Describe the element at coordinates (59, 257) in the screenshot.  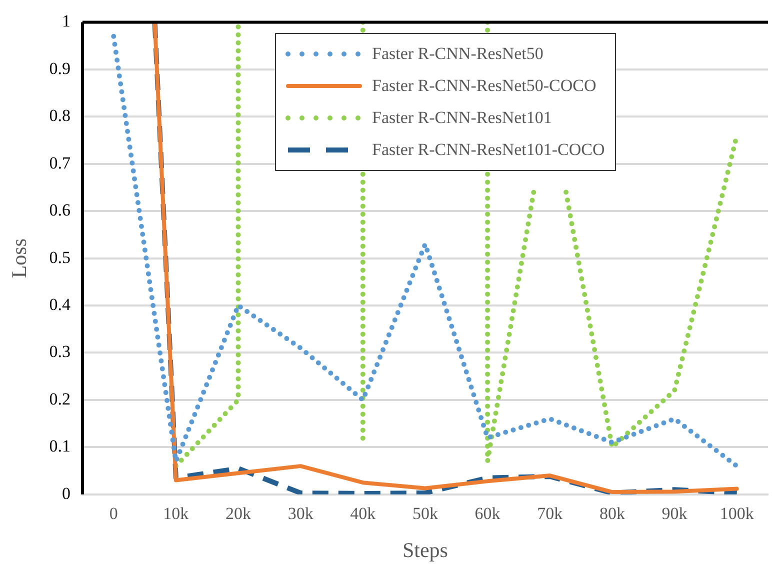
I see `y-tick-label: 0.5` at that location.